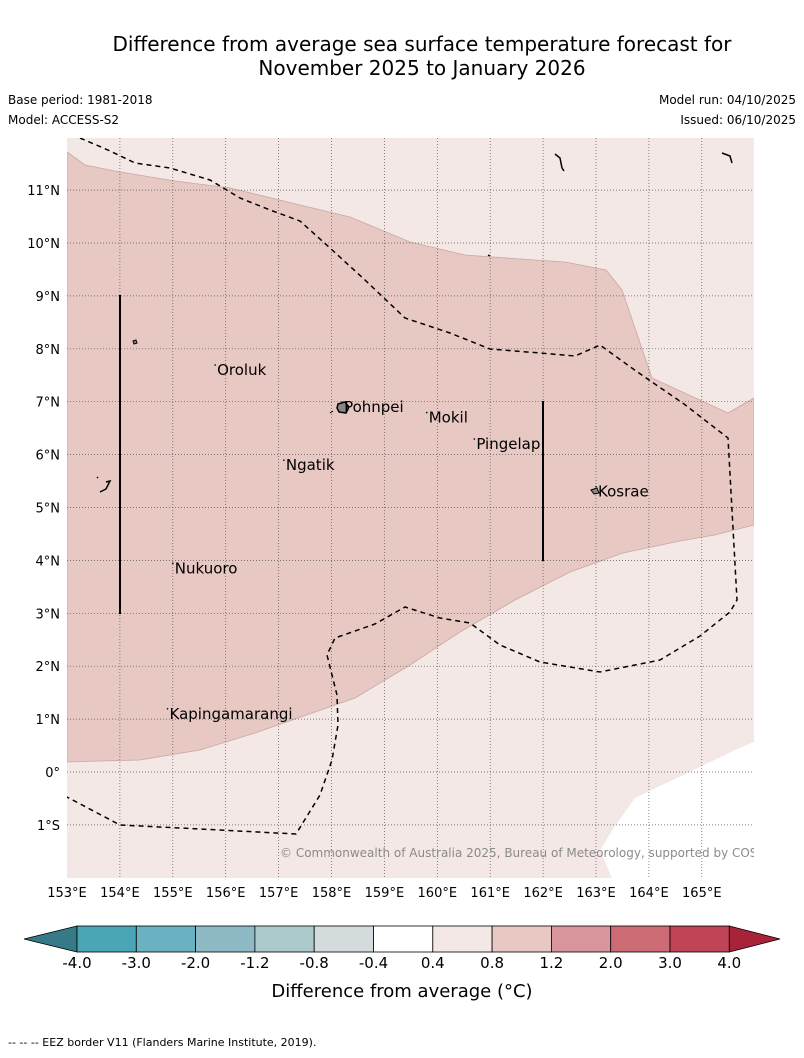 This screenshot has height=1058, width=804. I want to click on longitude-tick-label: 156°E, so click(226, 893).